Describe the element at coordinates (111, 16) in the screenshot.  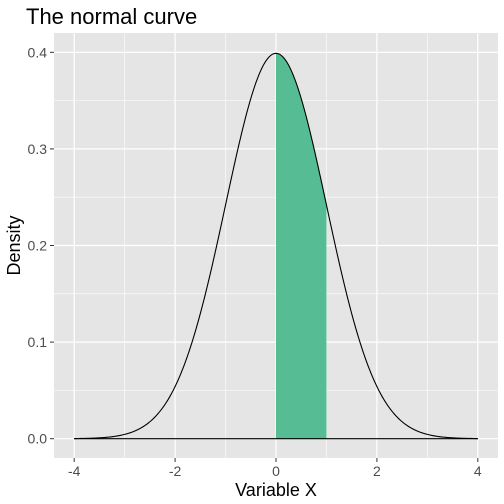
I see `chart-title: The normal curve` at that location.